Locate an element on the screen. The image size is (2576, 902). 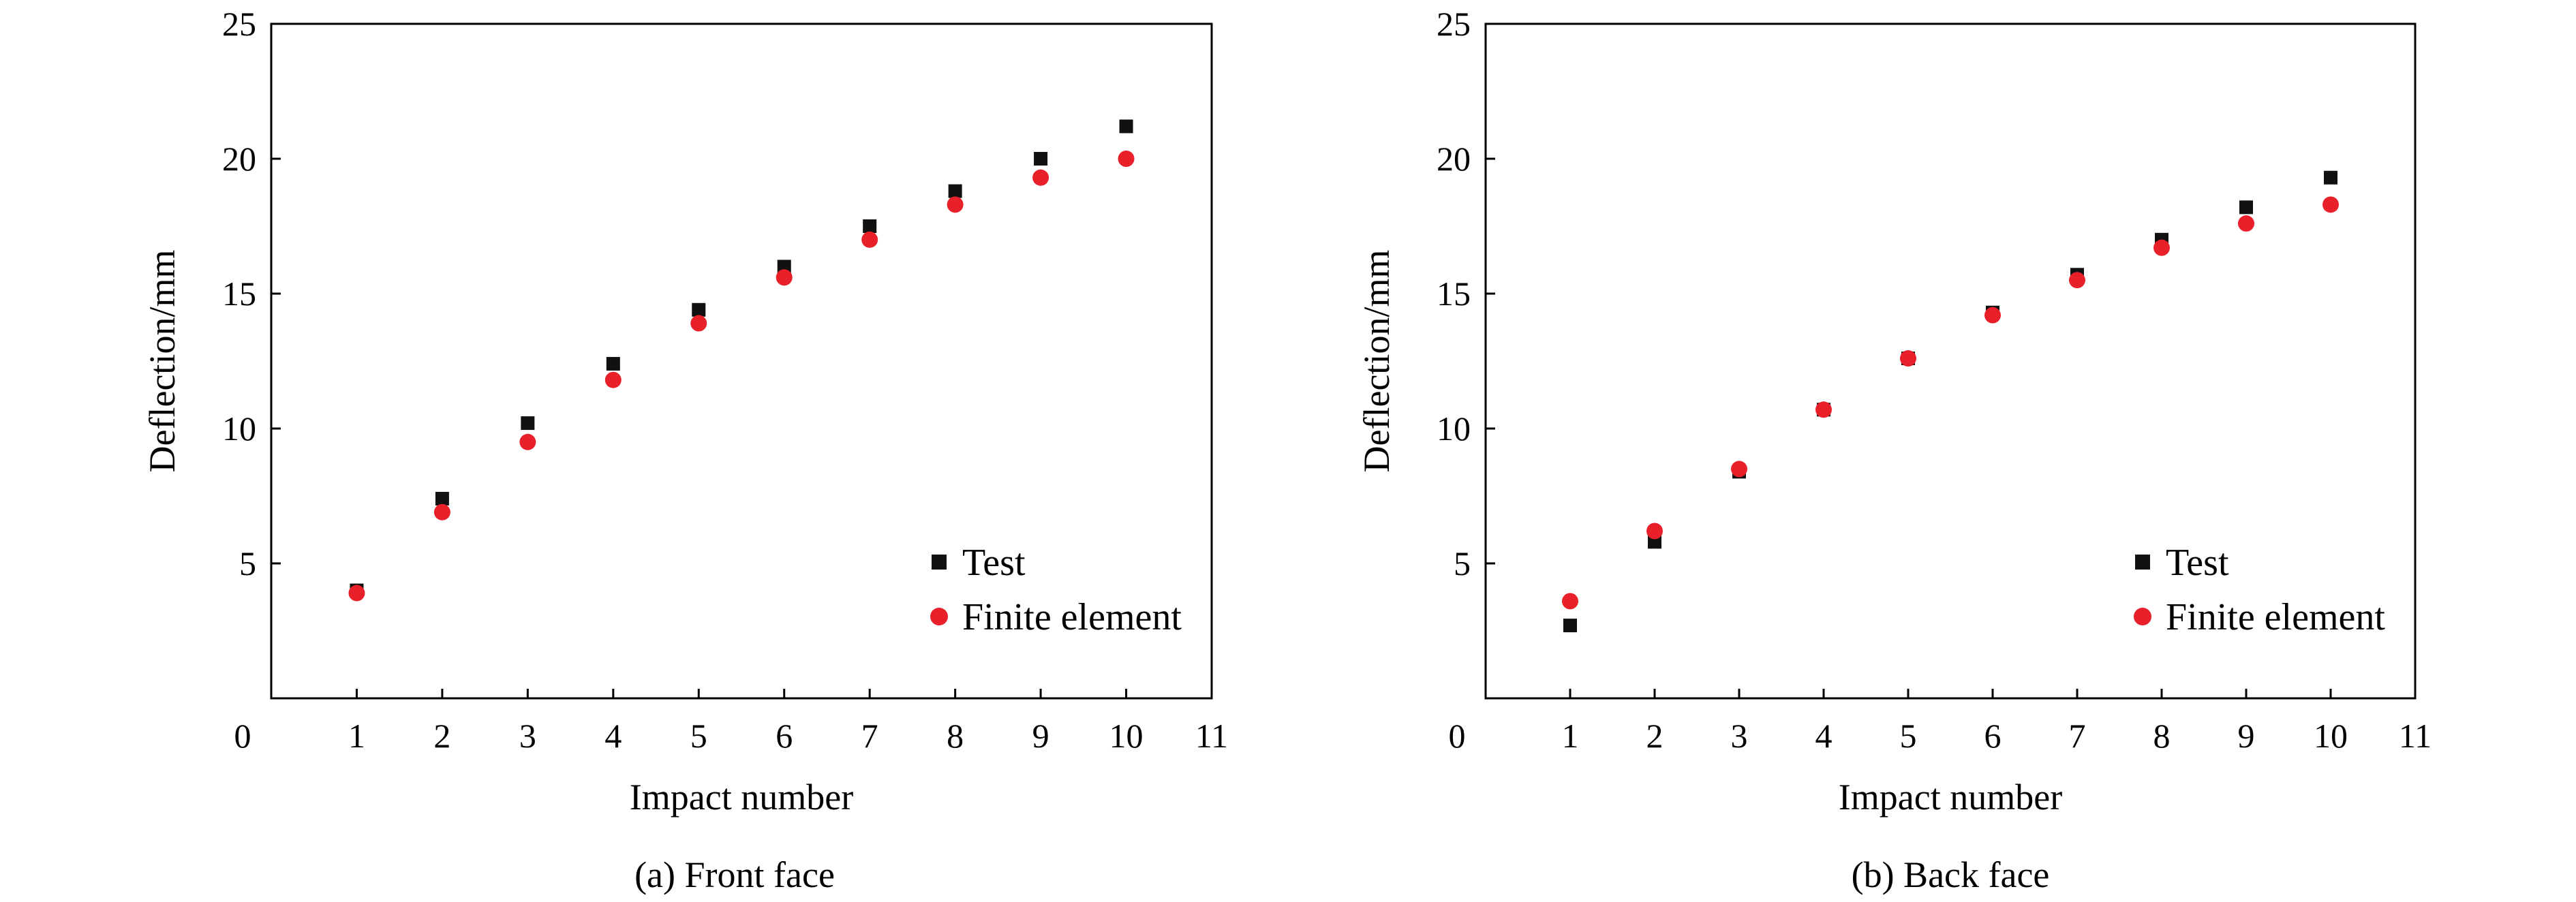
panel-caption: (a) Front face is located at coordinates (734, 874).